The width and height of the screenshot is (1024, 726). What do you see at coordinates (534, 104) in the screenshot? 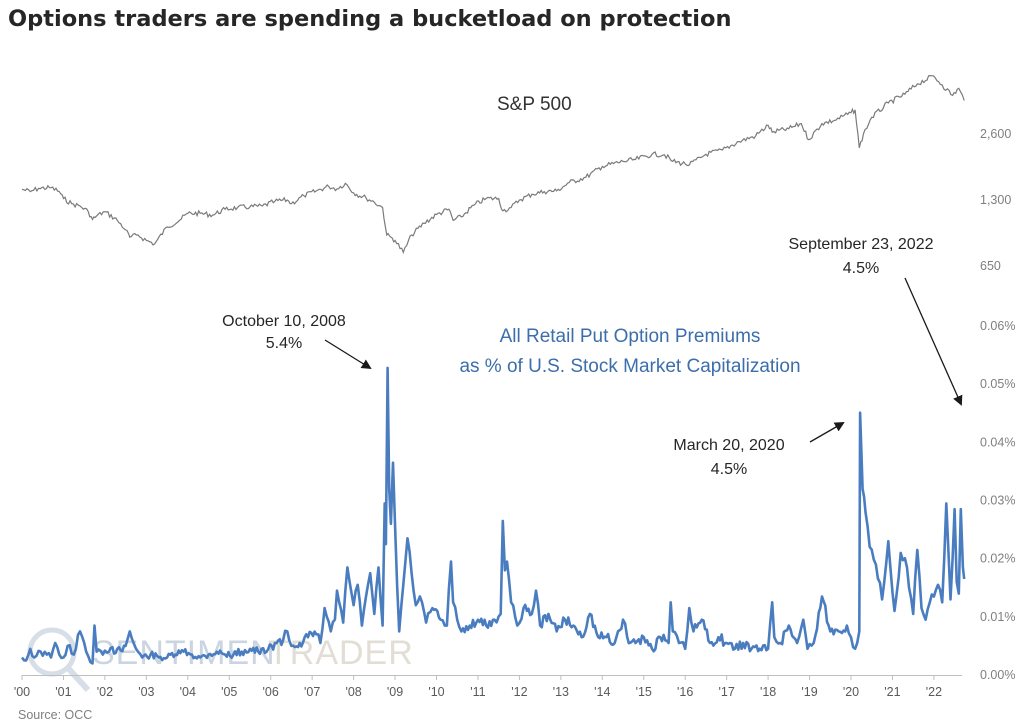
I see `sp500-label: S&P 500` at bounding box center [534, 104].